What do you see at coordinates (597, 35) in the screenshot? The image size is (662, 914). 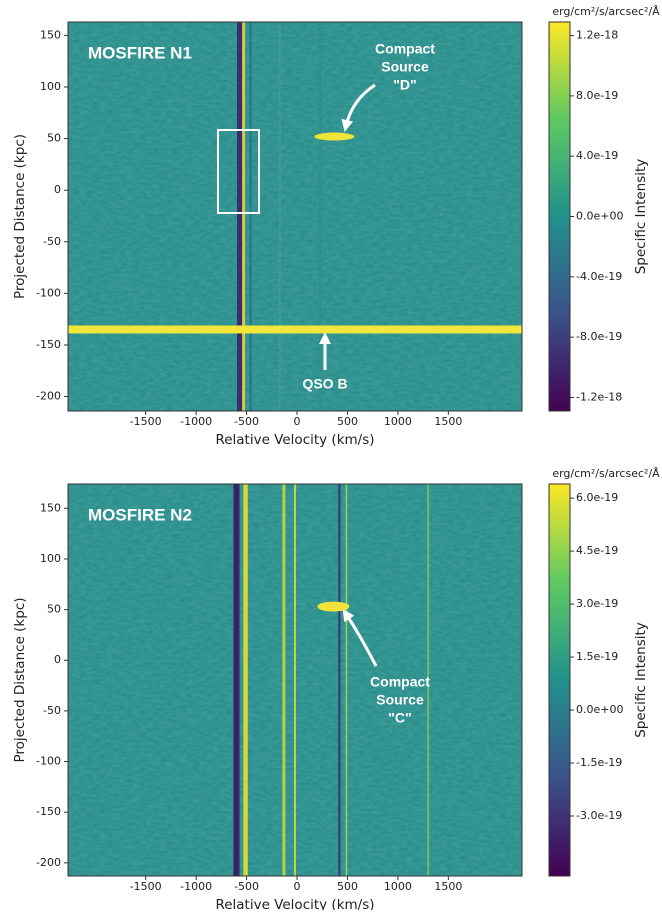 I see `colorbar-tick-label: 1.2e-18` at bounding box center [597, 35].